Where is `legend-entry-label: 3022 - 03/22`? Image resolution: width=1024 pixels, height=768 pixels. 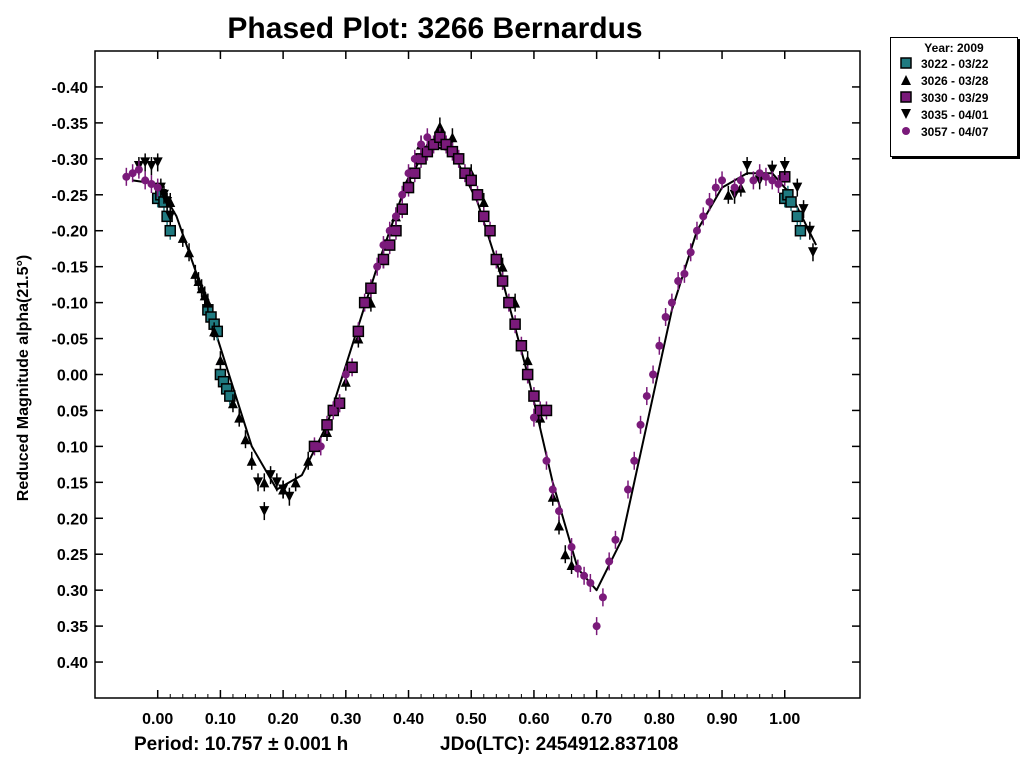 legend-entry-label: 3022 - 03/22 is located at coordinates (955, 64).